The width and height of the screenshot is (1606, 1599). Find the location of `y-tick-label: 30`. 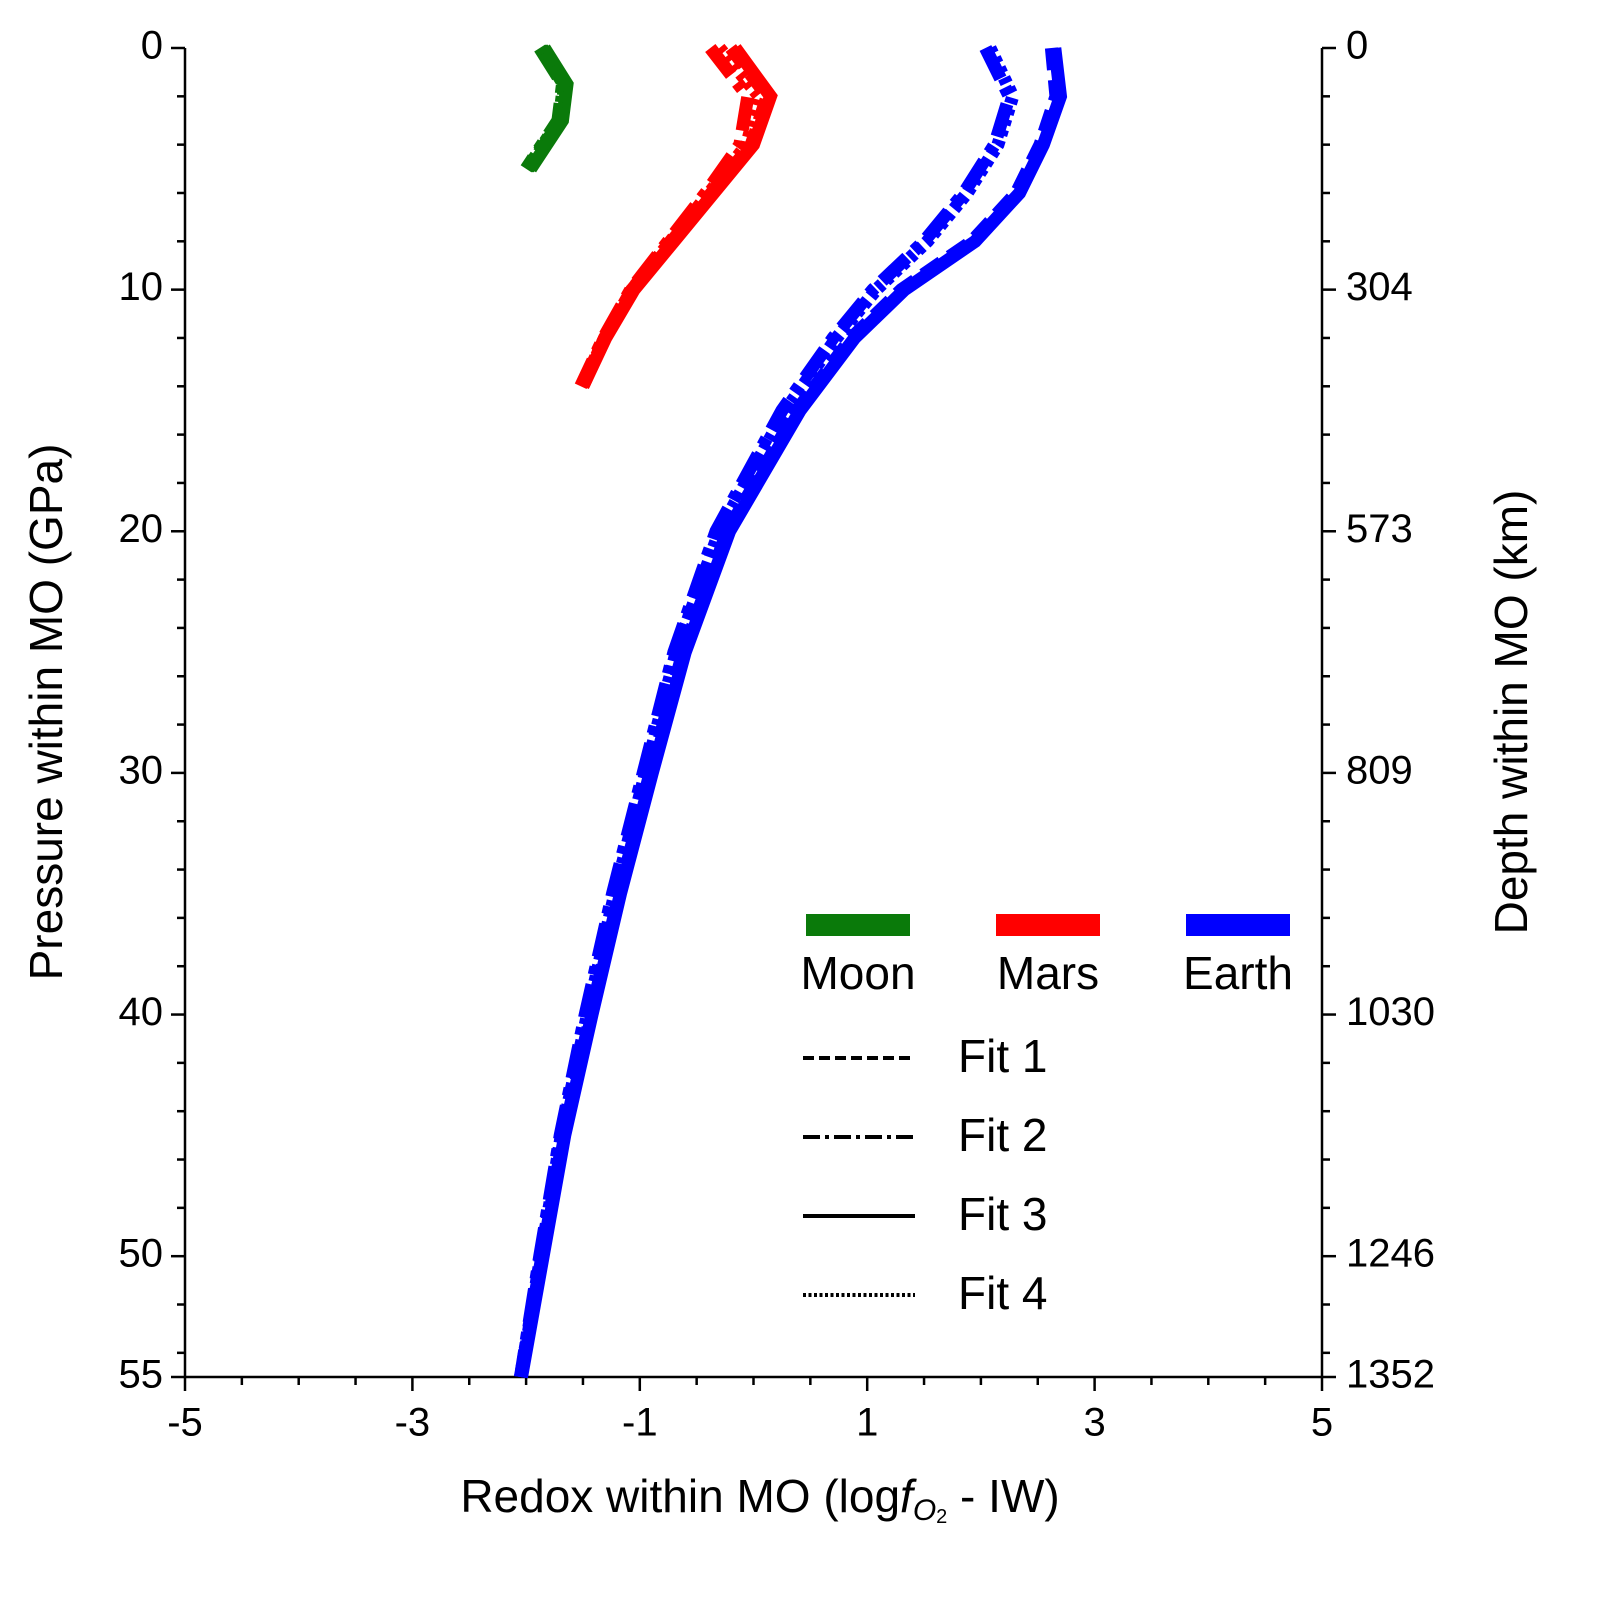

y-tick-label: 30 is located at coordinates (141, 770).